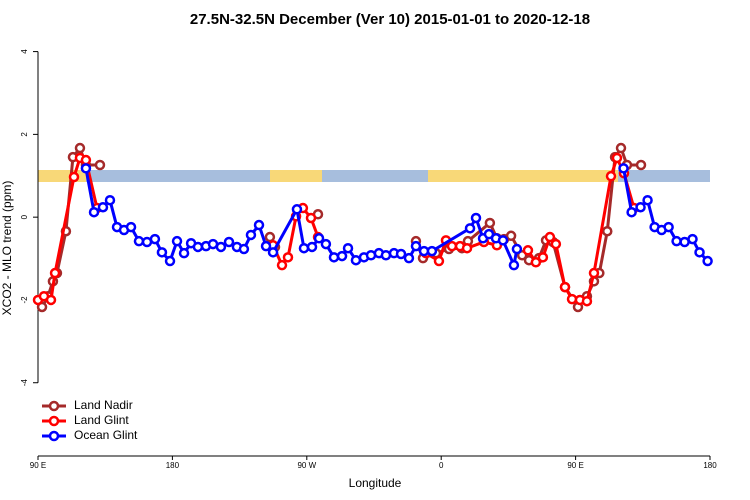 The height and width of the screenshot is (500, 750). I want to click on y-tick-label: -4, so click(24, 383).